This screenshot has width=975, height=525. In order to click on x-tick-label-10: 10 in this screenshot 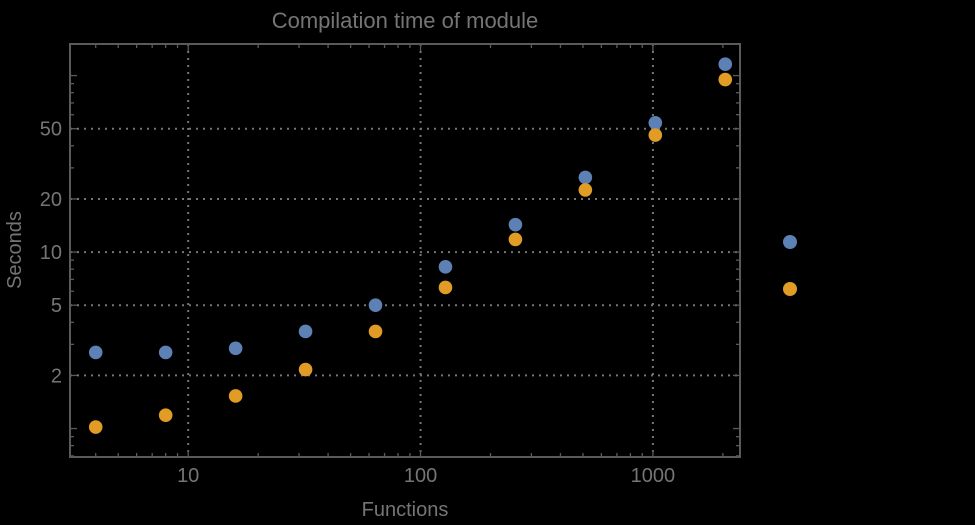, I will do `click(188, 476)`.